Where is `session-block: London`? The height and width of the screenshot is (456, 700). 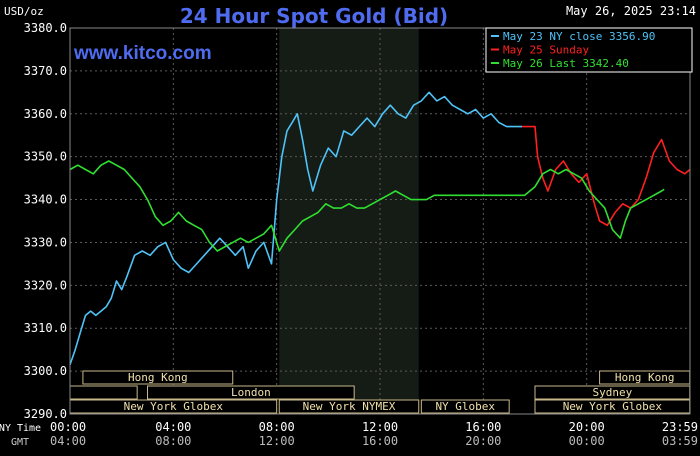 session-block: London is located at coordinates (251, 392).